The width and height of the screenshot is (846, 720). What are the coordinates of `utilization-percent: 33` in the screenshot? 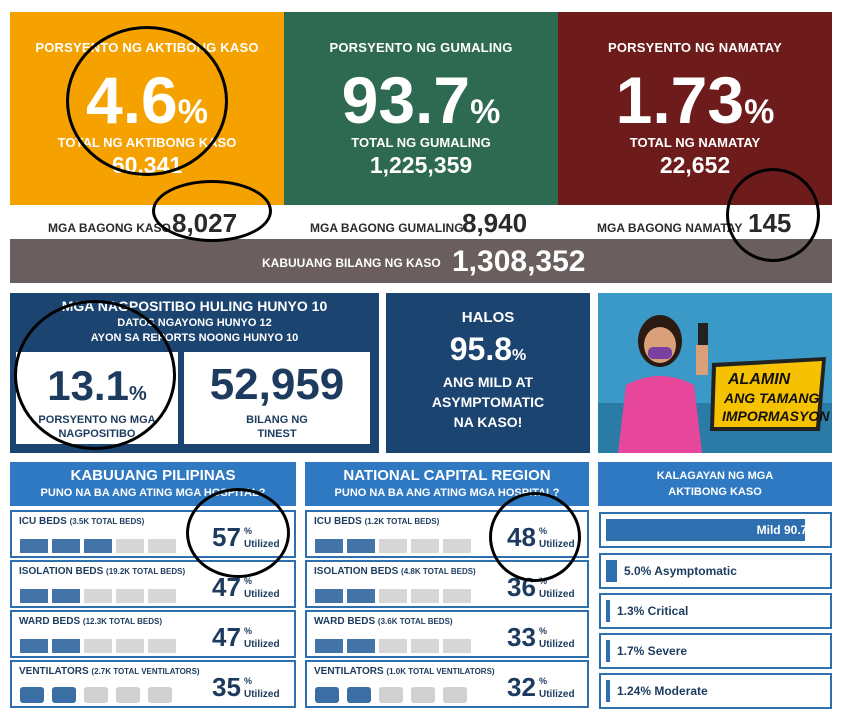 It's located at (521, 637).